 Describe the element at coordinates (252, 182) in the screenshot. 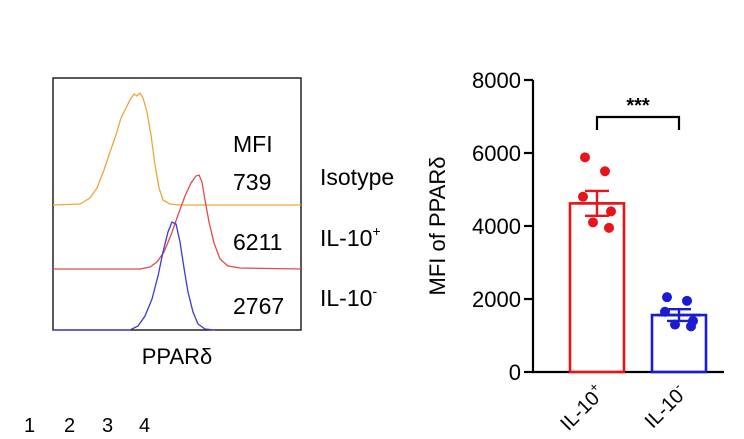

I see `mfi-value-isotype: 739` at that location.